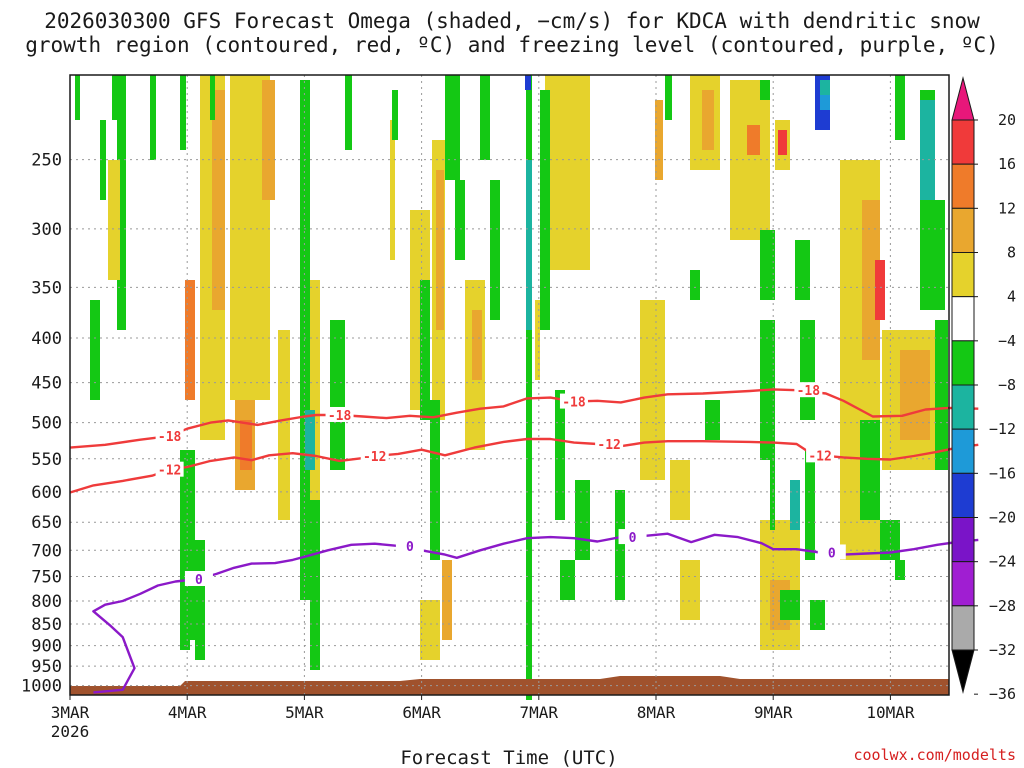 The width and height of the screenshot is (1024, 768). What do you see at coordinates (46, 577) in the screenshot?
I see `y-tick-label: 750` at bounding box center [46, 577].